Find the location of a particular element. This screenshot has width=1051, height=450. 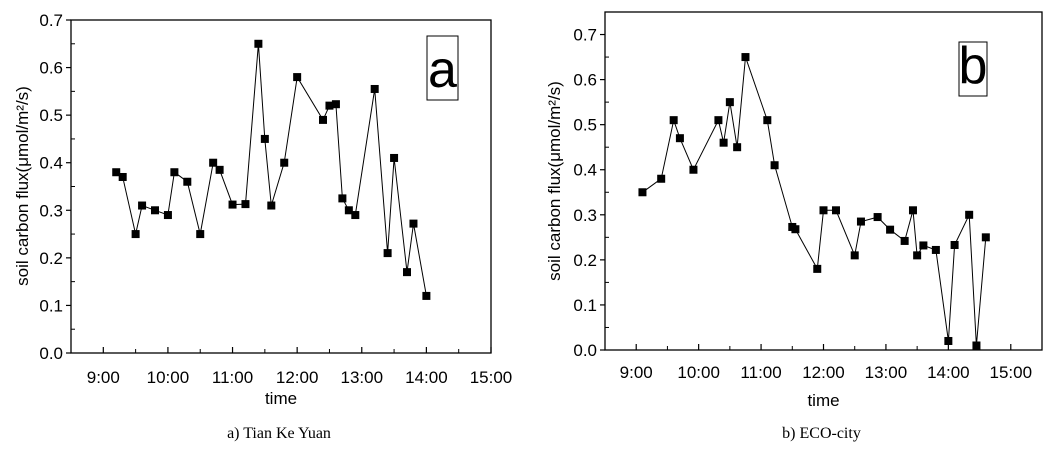

y-tick-label: 0.6 is located at coordinates (51, 68).